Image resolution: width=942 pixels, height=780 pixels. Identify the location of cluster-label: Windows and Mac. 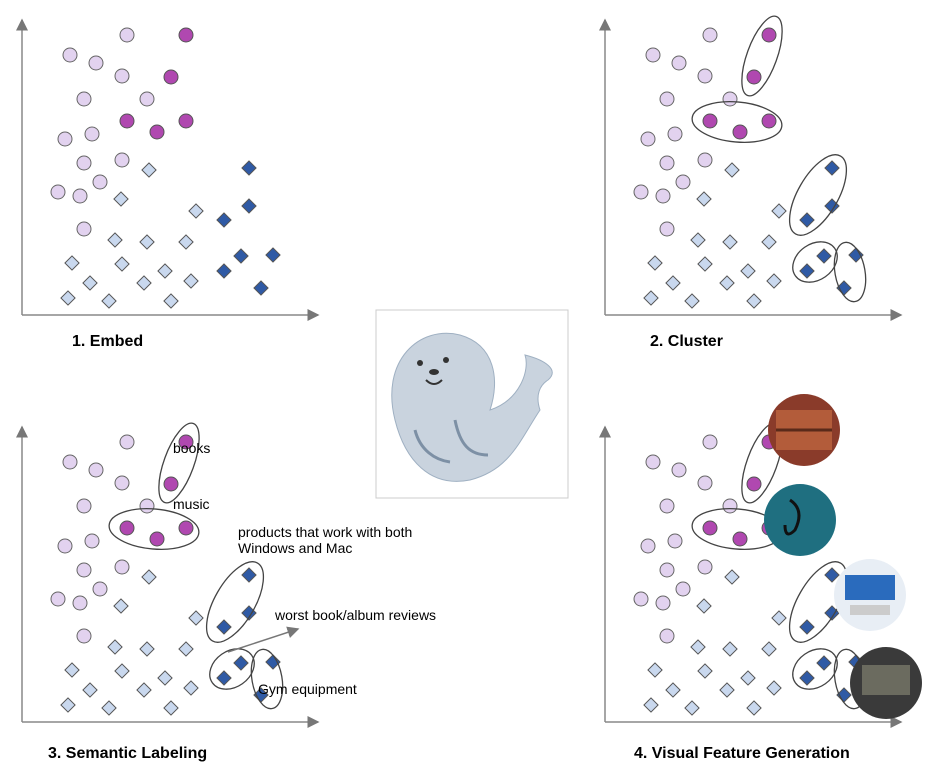
(295, 548).